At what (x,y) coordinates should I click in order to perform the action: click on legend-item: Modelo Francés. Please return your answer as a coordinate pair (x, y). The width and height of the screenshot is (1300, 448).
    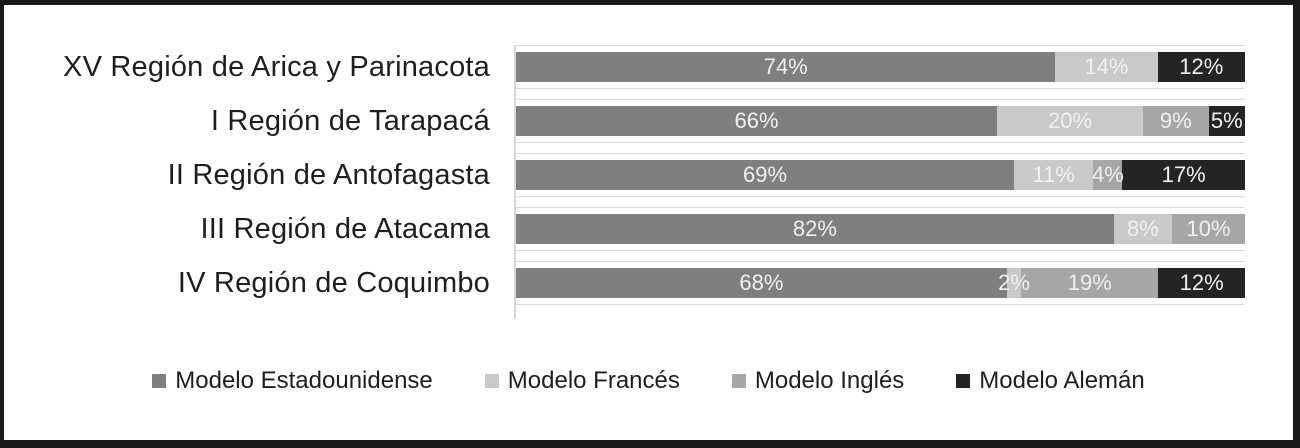
    Looking at the image, I should click on (582, 381).